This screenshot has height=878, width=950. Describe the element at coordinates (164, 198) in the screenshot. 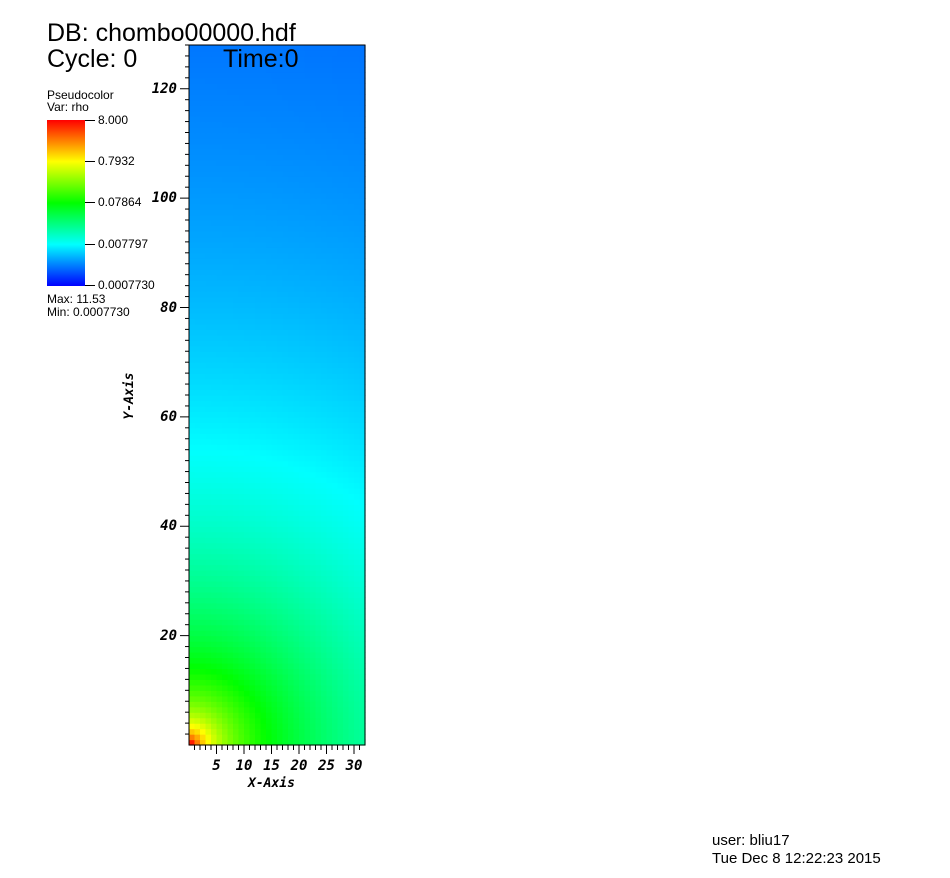

I see `y-tick-label: 100` at that location.